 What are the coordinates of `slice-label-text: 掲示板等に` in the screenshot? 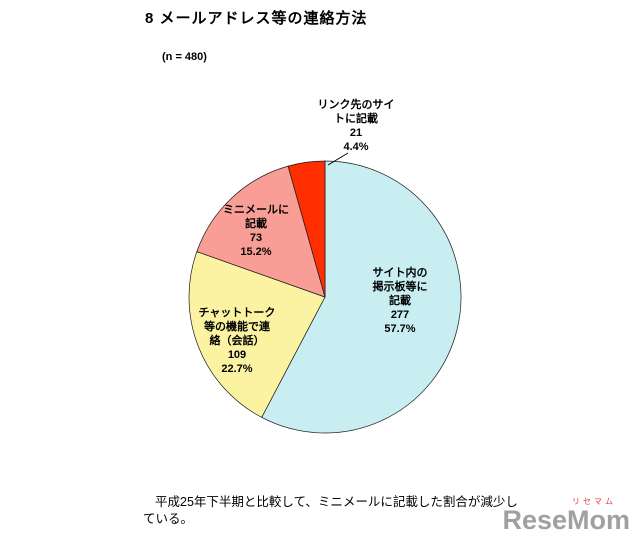 It's located at (400, 287).